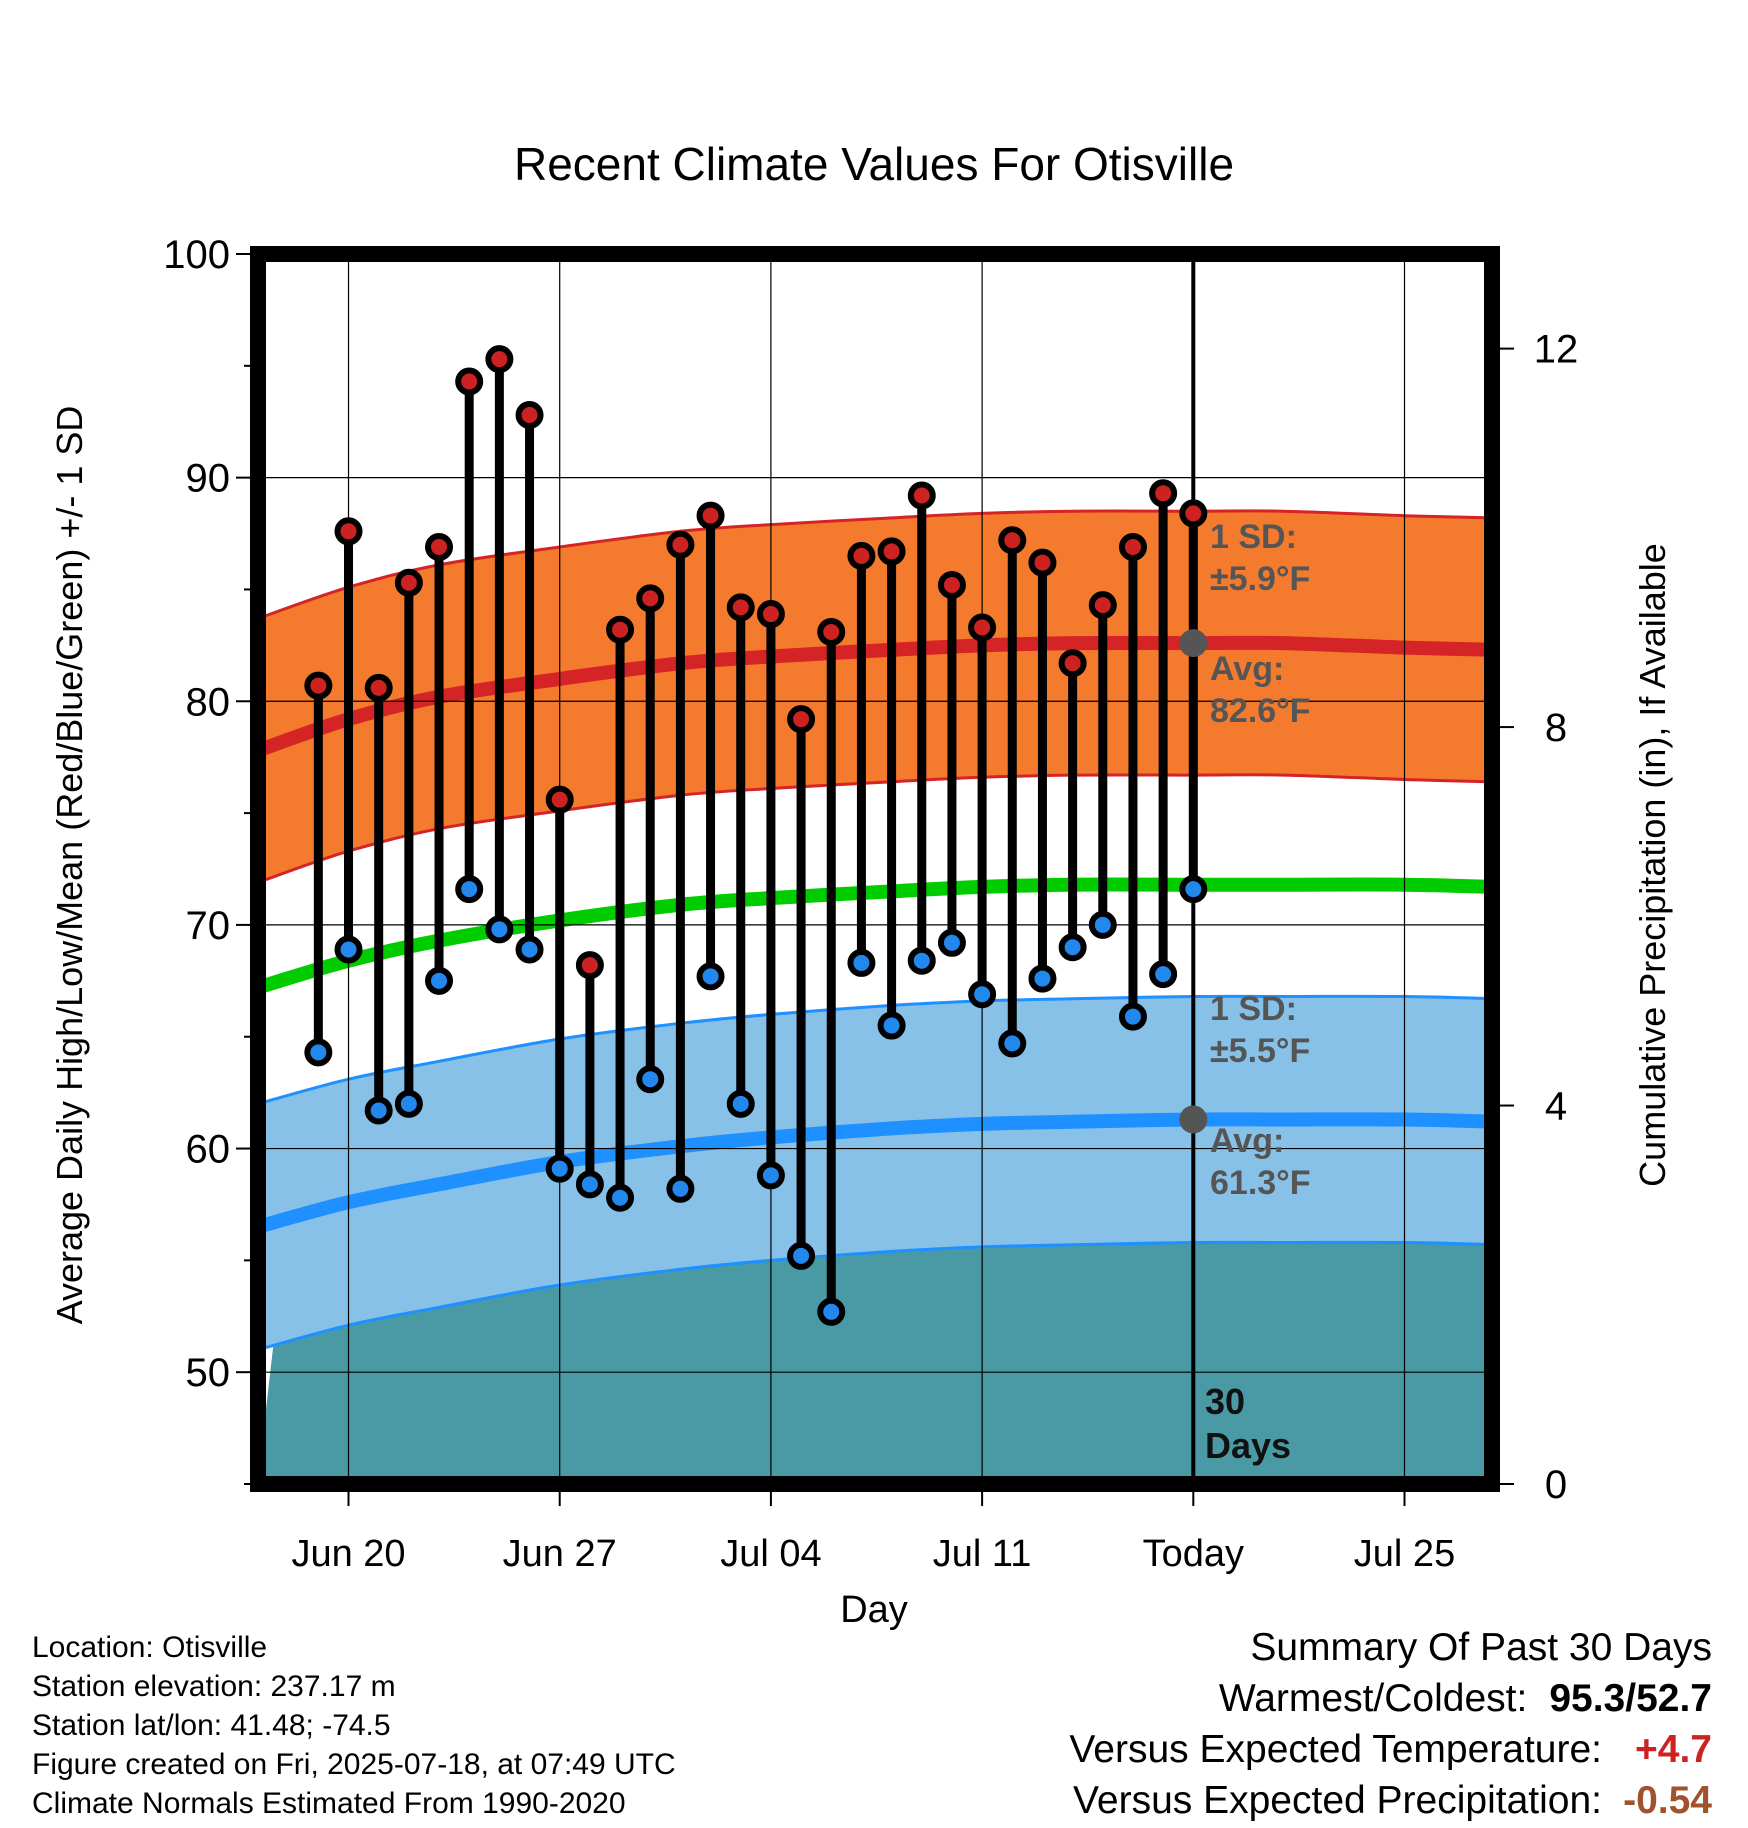  Describe the element at coordinates (1193, 1554) in the screenshot. I see `x-tick-label: Today` at that location.